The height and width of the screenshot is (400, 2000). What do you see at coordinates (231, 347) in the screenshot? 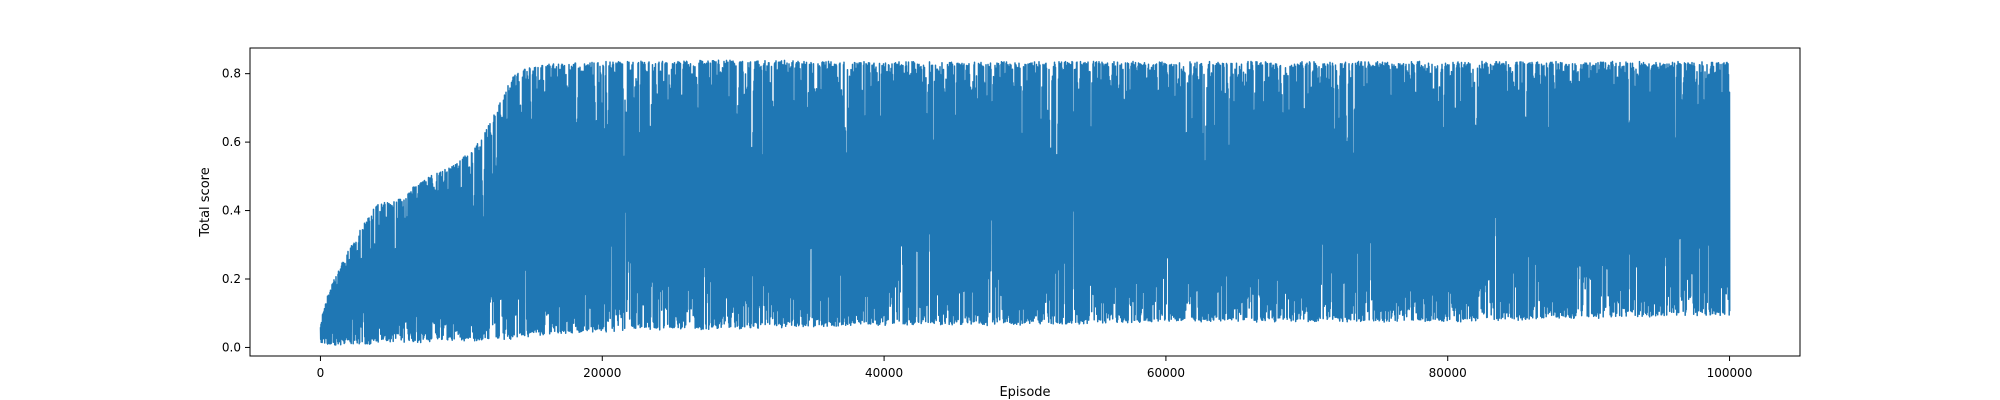
I see `y-tick-label: 0.0` at bounding box center [231, 347].